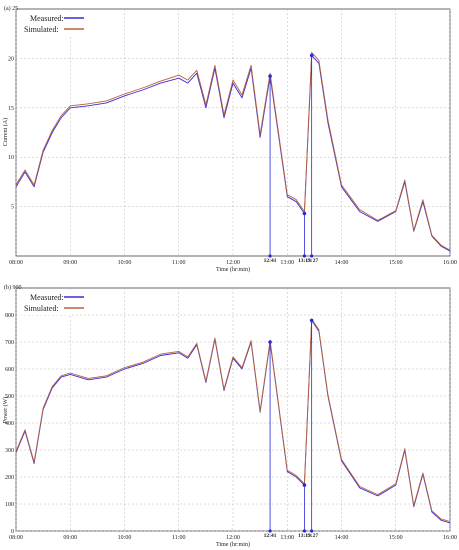 The width and height of the screenshot is (459, 550). I want to click on y-tick-label: 5, so click(12, 208).